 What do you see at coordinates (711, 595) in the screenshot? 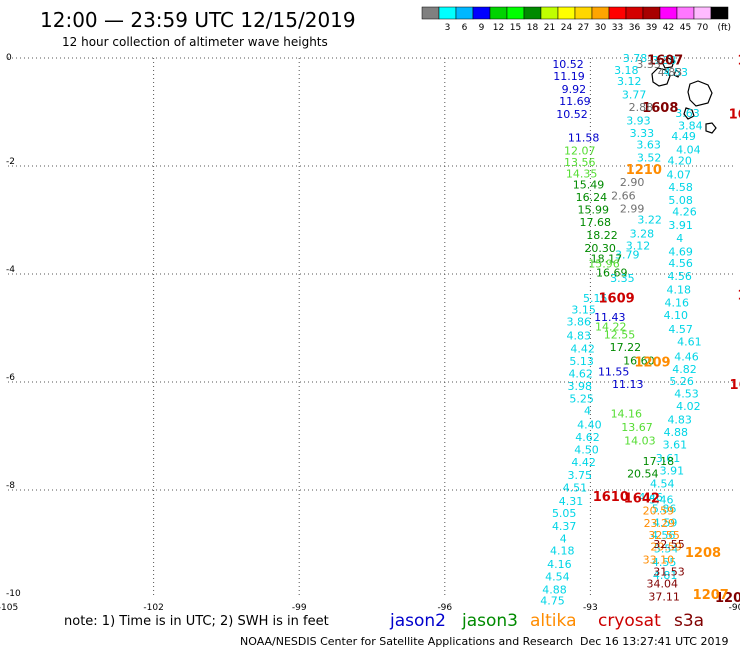
I see `pass-time-label: 1207` at bounding box center [711, 595].